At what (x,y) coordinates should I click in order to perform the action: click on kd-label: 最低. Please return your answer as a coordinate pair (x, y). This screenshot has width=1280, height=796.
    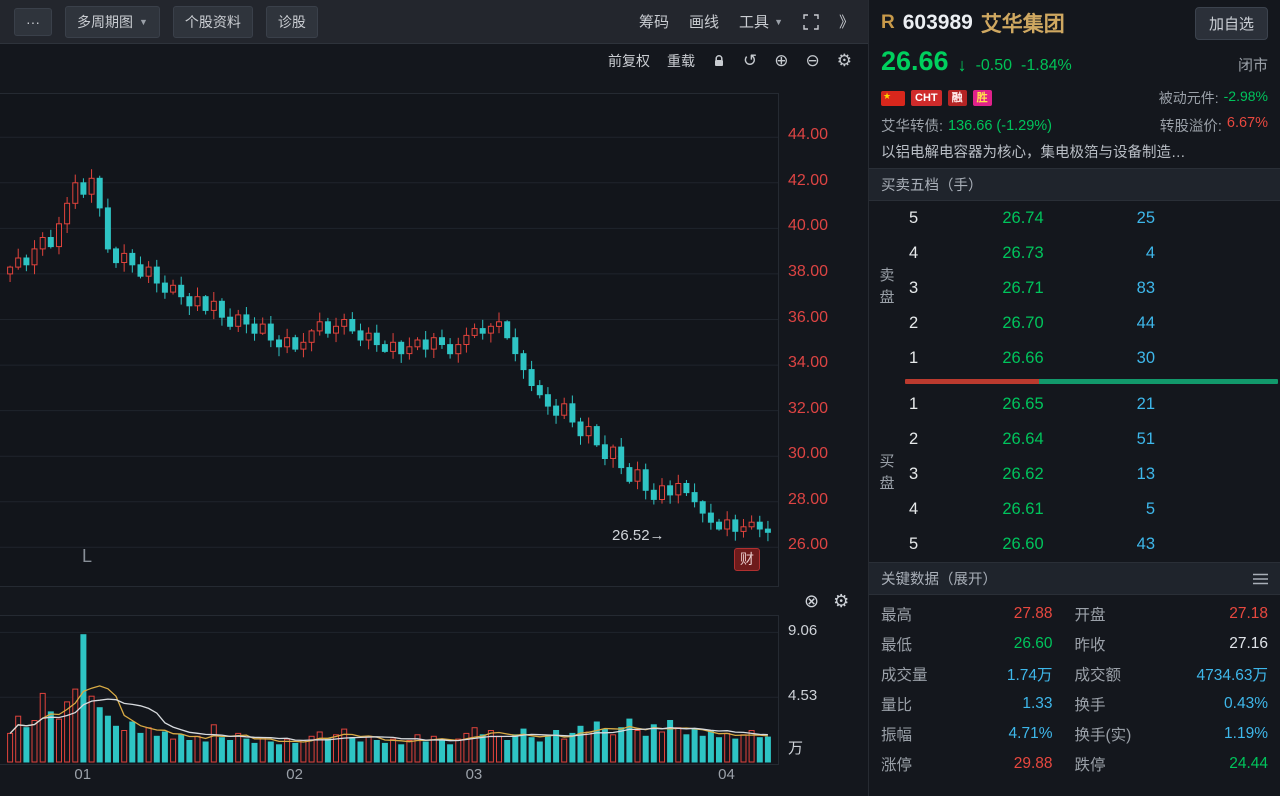
    Looking at the image, I should click on (897, 645).